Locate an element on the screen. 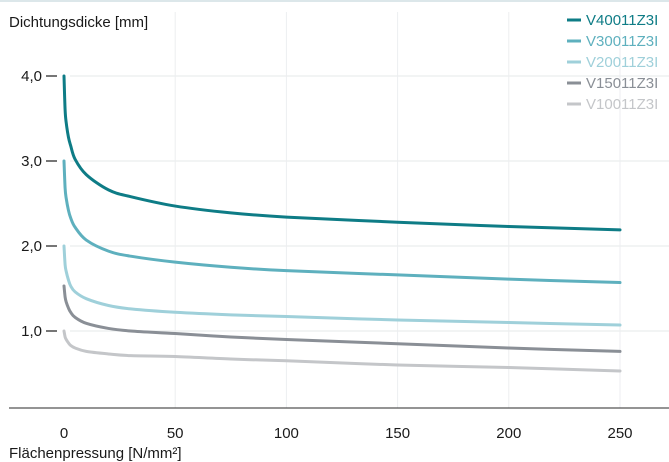  series-line-v15011z3i is located at coordinates (342, 318).